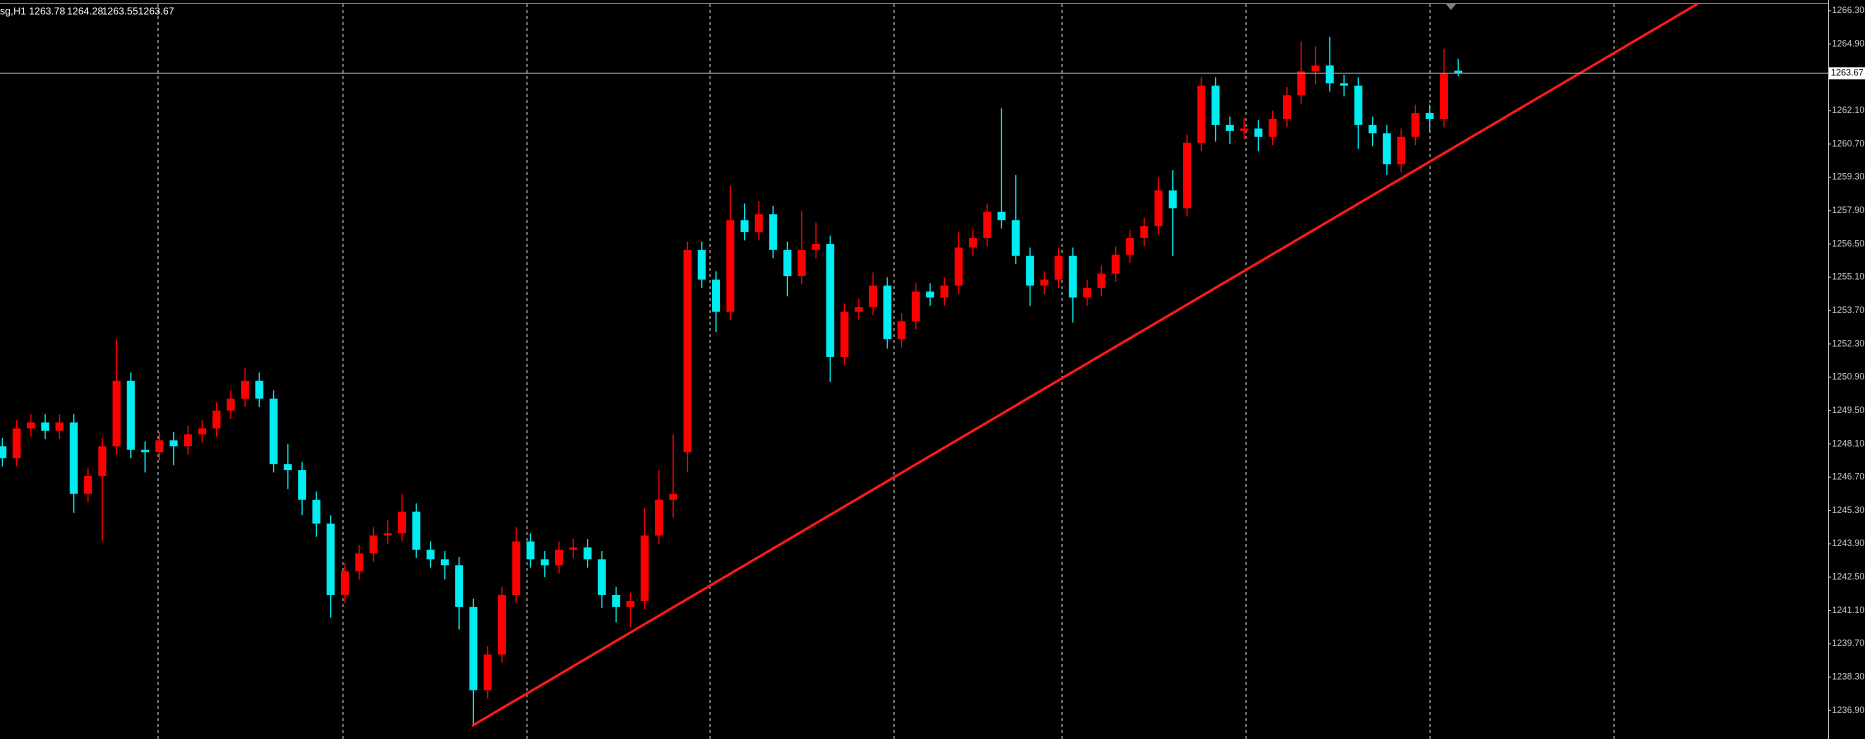  I want to click on low-label: 1263.55, so click(120, 12).